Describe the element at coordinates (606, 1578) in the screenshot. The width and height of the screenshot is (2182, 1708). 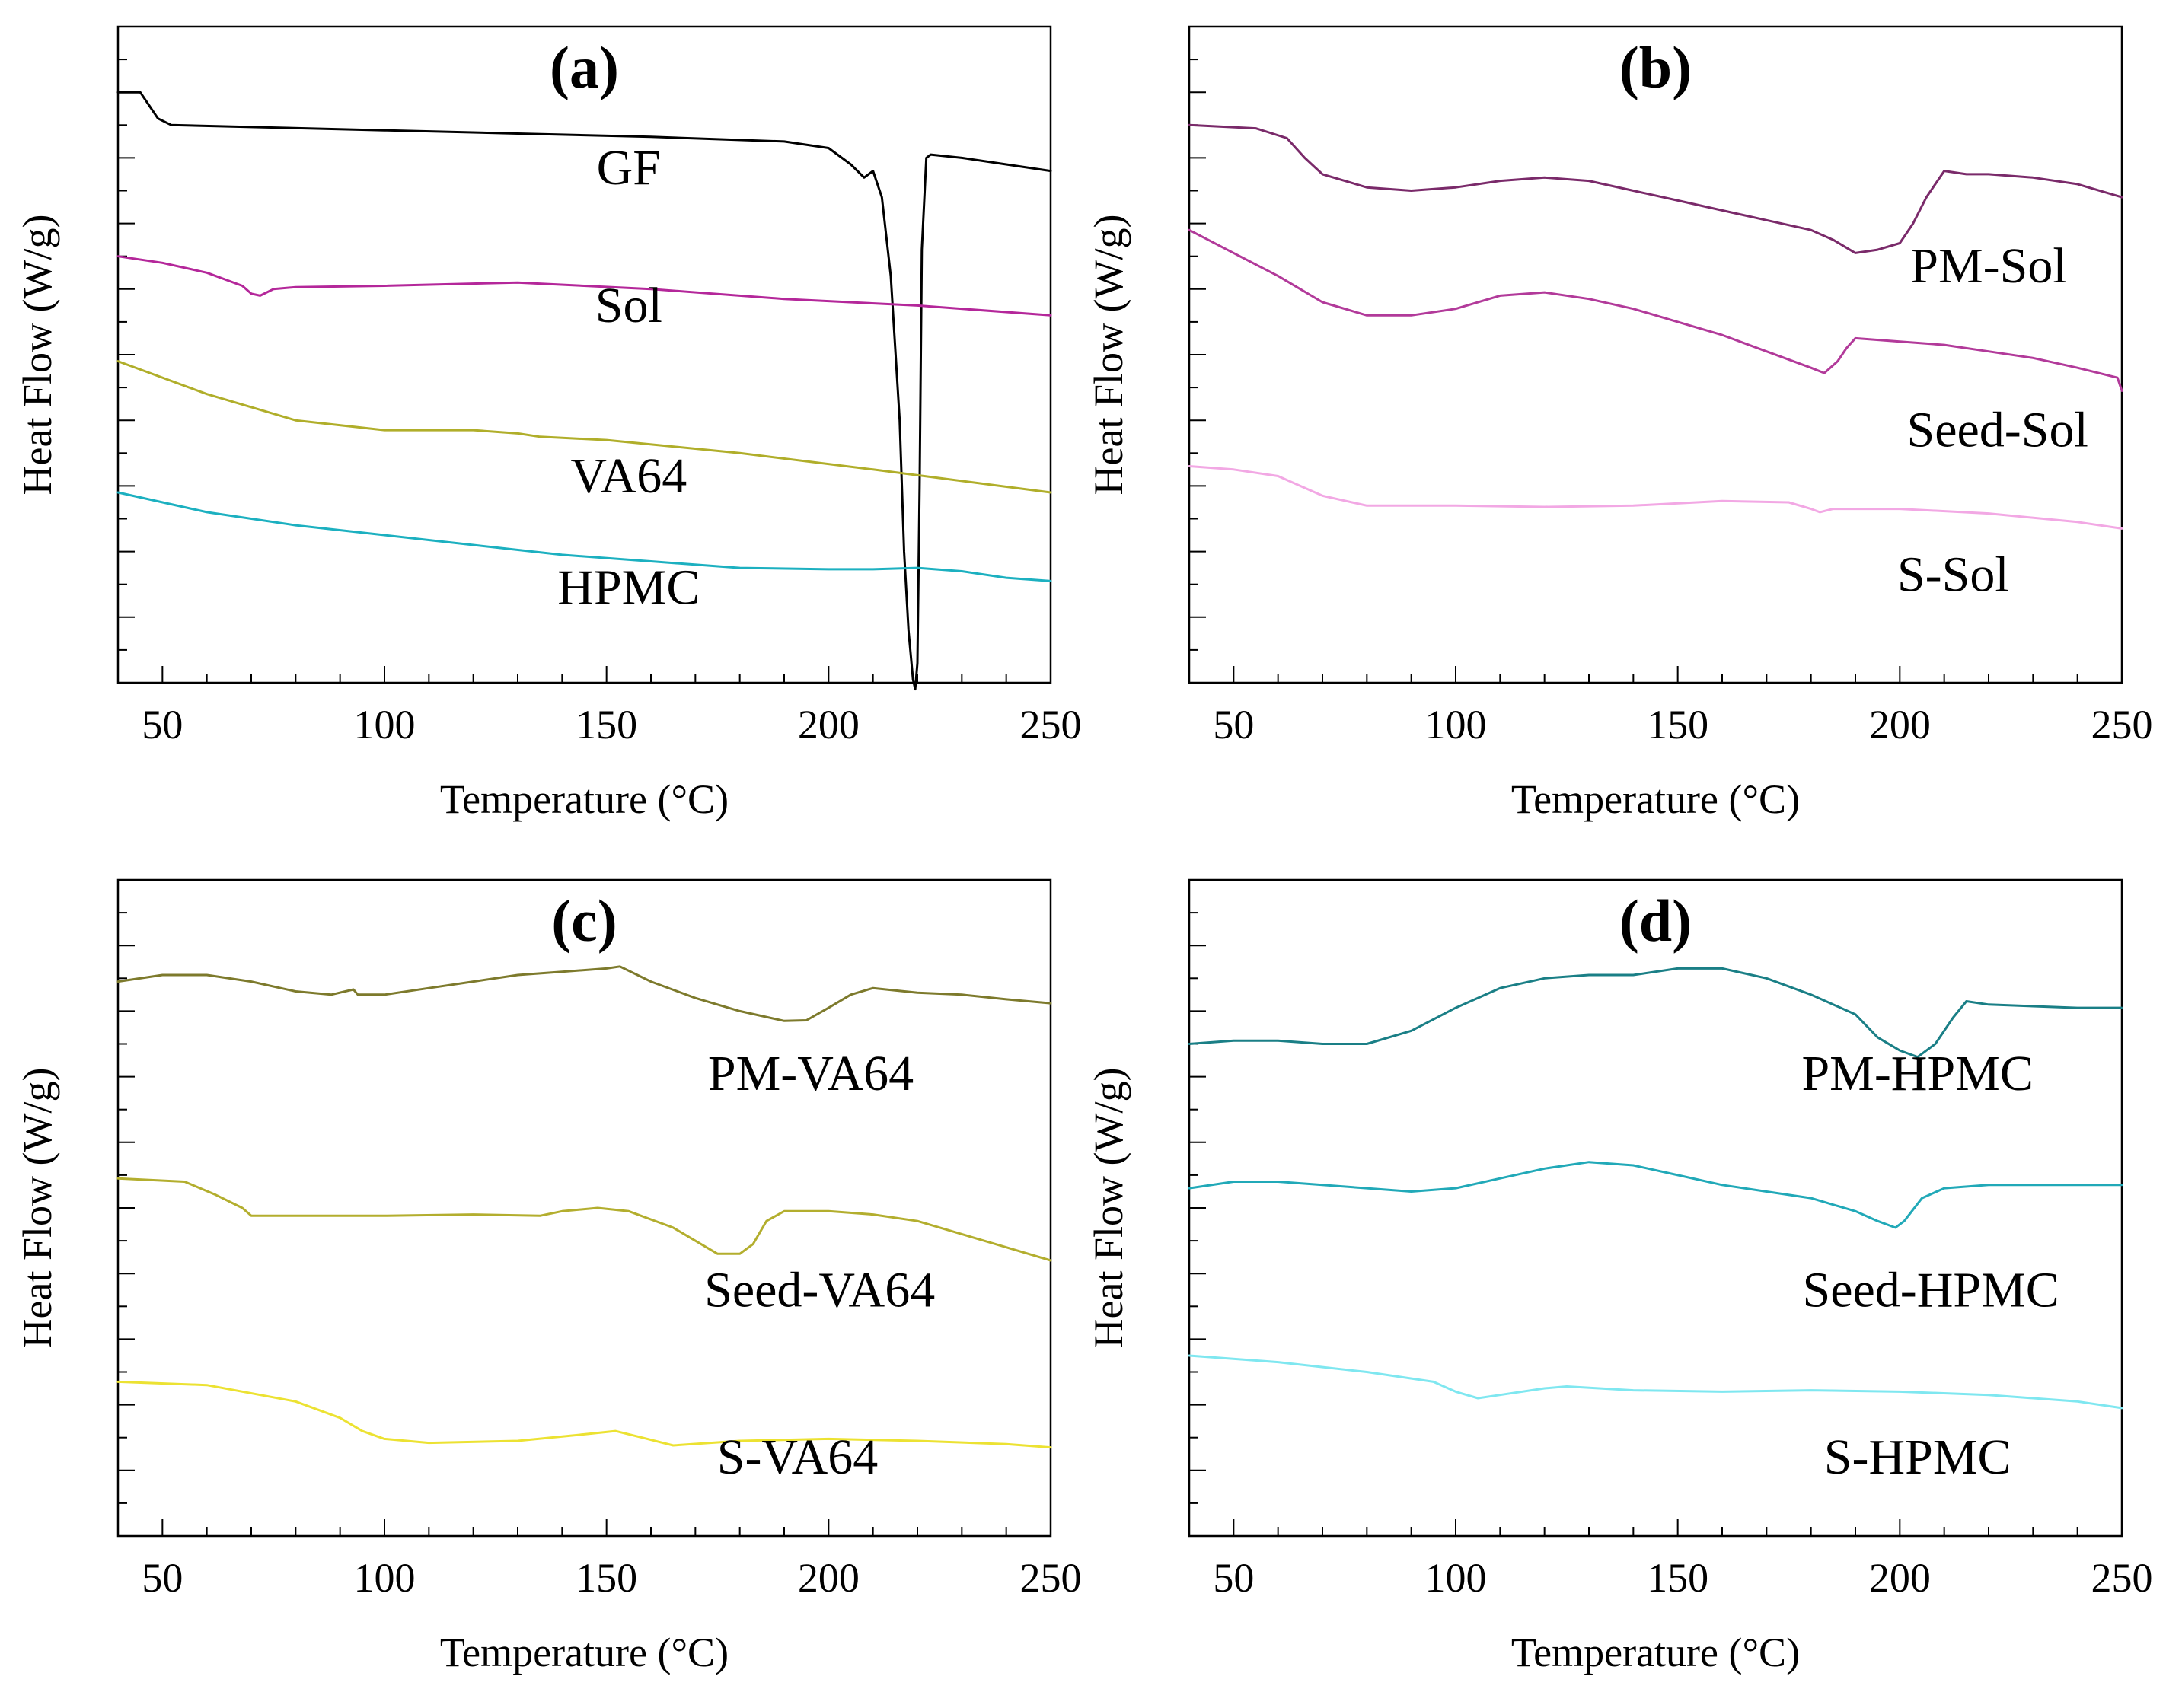
I see `panel-c-x-tick-label: 150` at that location.